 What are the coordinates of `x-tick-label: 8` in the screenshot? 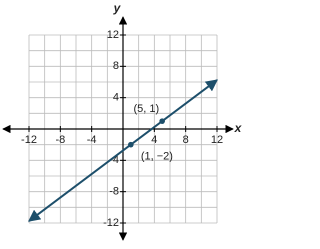 It's located at (186, 140).